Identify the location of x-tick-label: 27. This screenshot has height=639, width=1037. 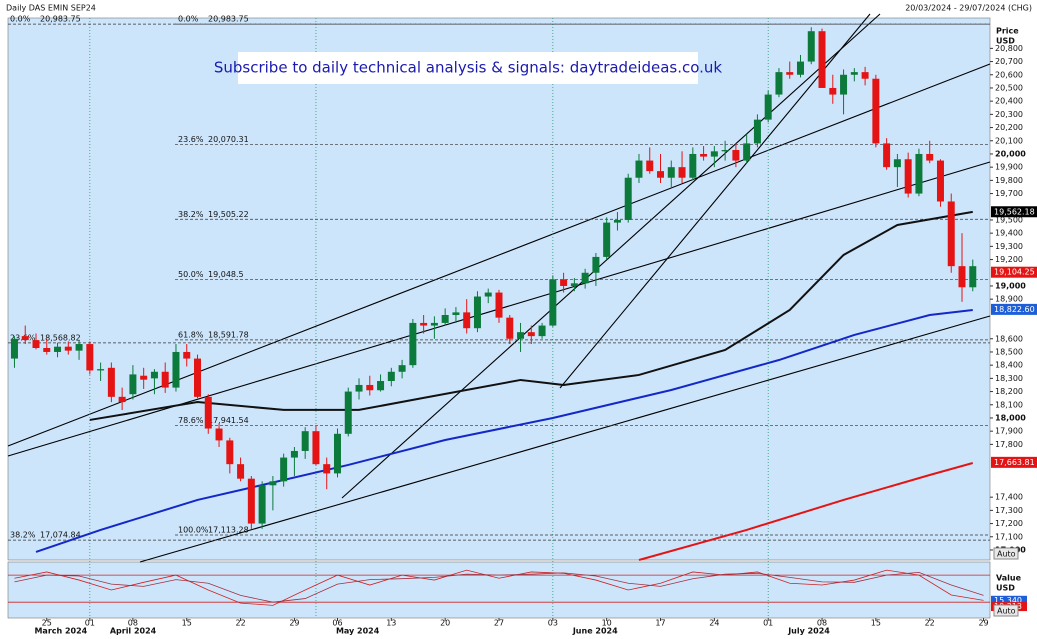
(499, 623).